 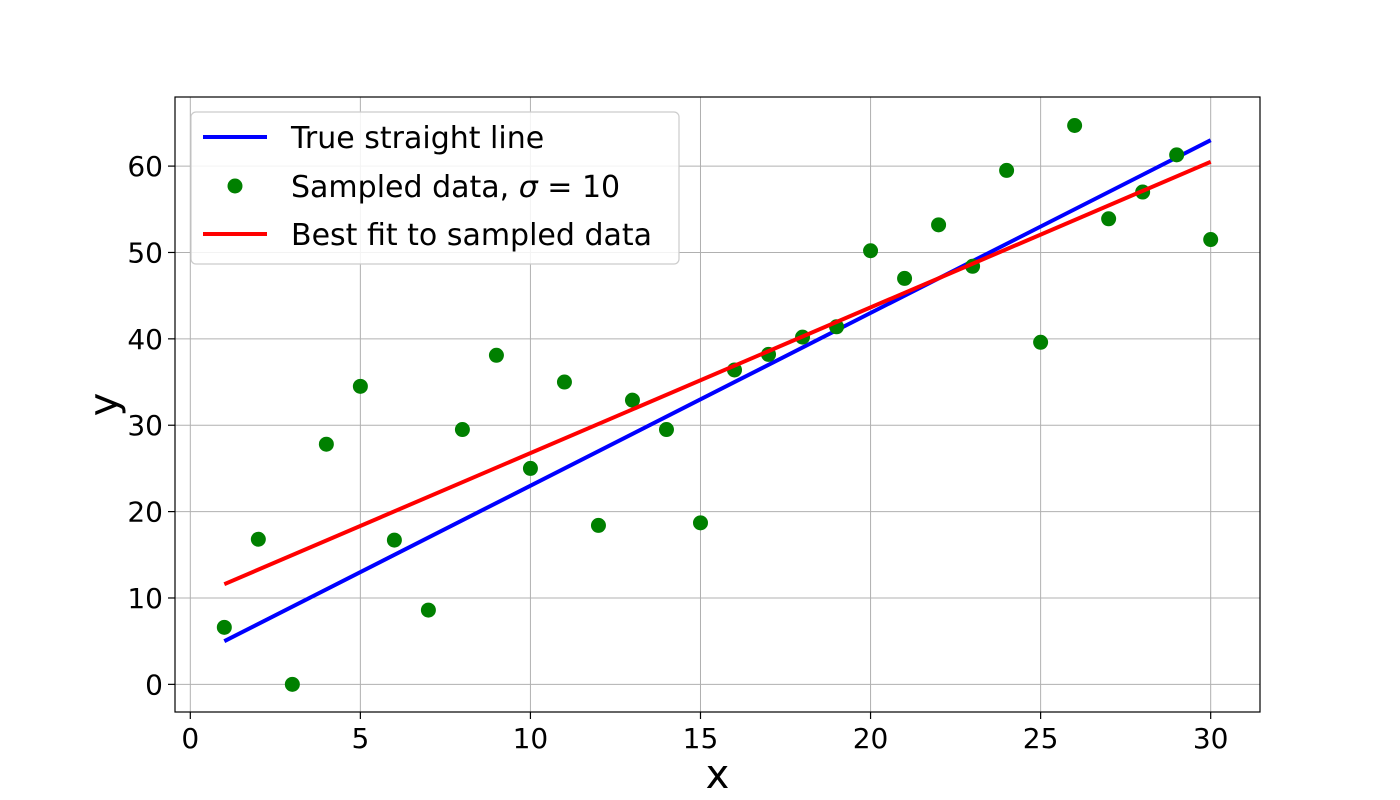 I want to click on y-tick-label-5: 50, so click(x=145, y=252).